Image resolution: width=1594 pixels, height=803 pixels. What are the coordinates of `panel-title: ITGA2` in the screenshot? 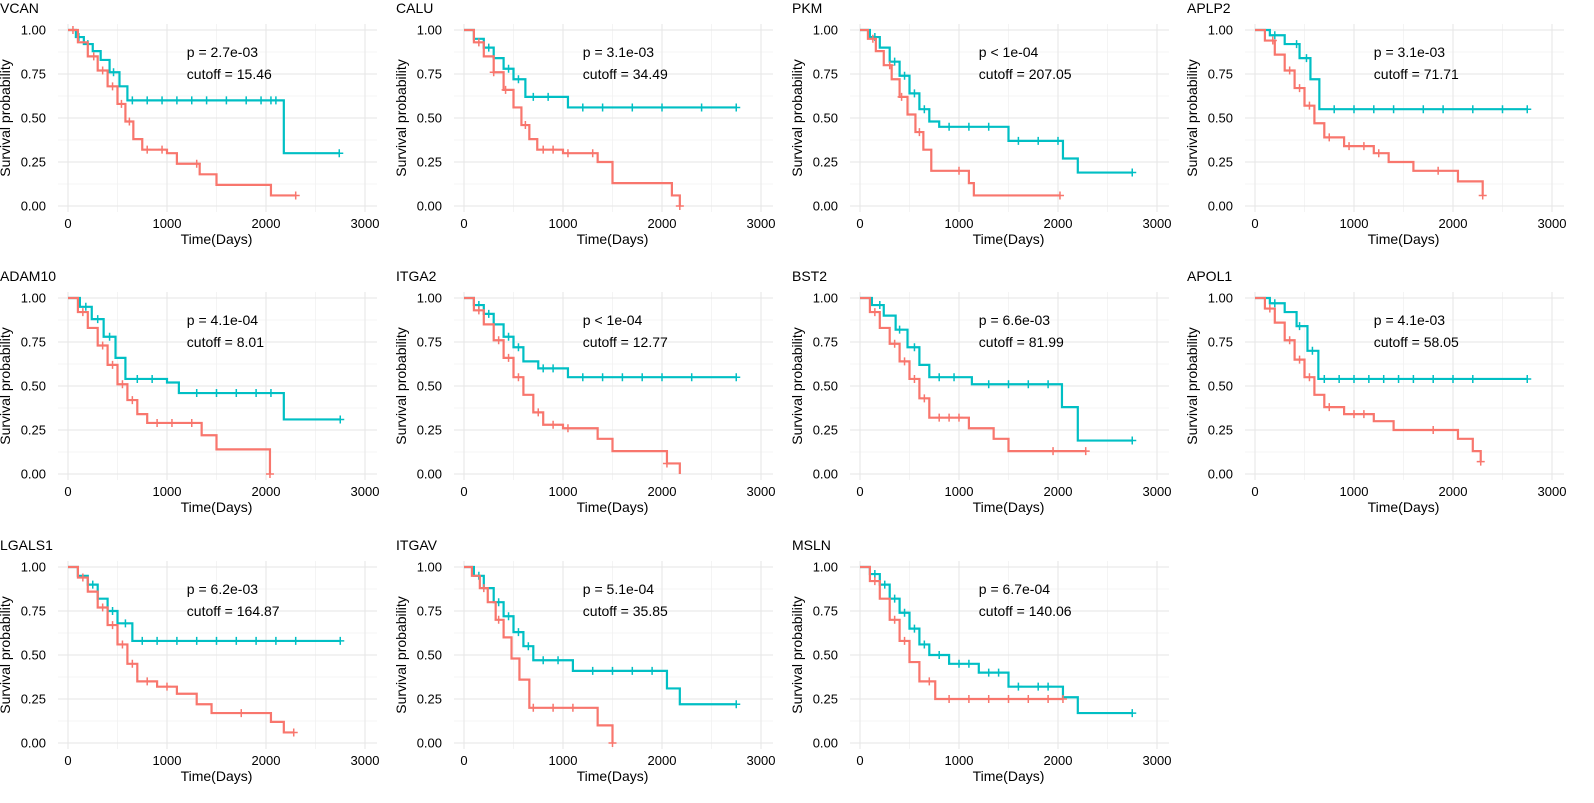 It's located at (416, 276).